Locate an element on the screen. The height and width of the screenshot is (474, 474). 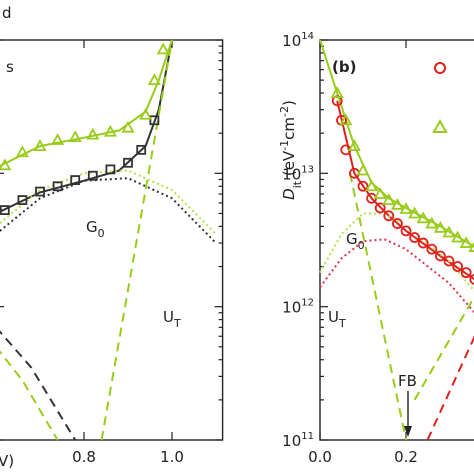
panel-label: (b) is located at coordinates (344, 67).